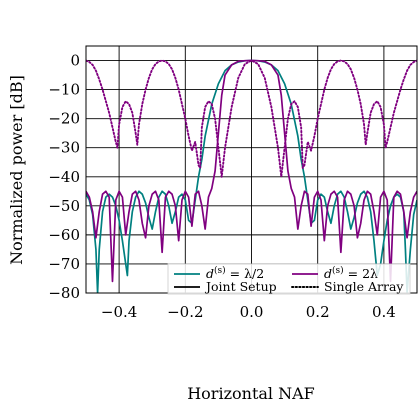 The image size is (420, 420). I want to click on y-tick-label: −60, so click(64, 235).